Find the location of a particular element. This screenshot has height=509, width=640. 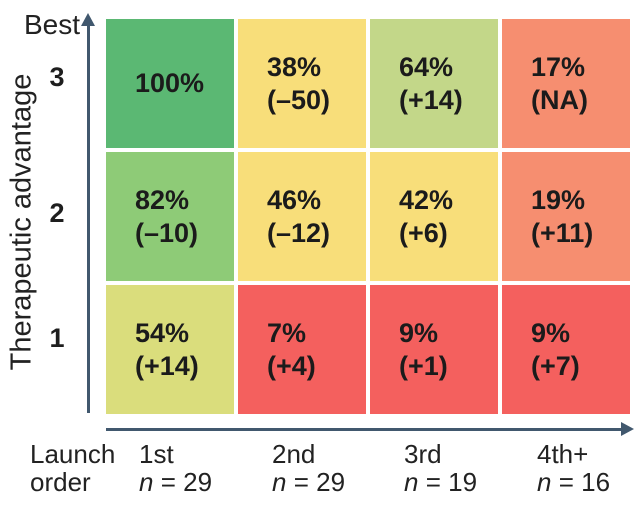

cell-delta: (+6) is located at coordinates (423, 232).